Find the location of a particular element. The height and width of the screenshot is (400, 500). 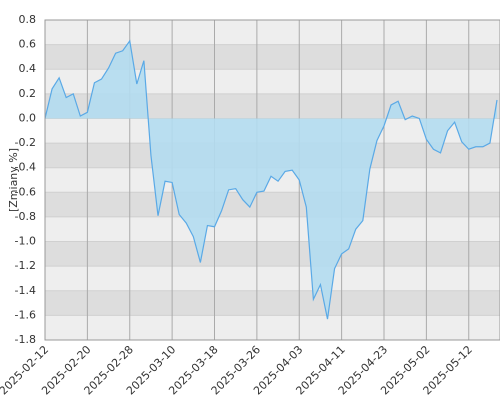

y-tick-label: -1.6 is located at coordinates (25, 314).